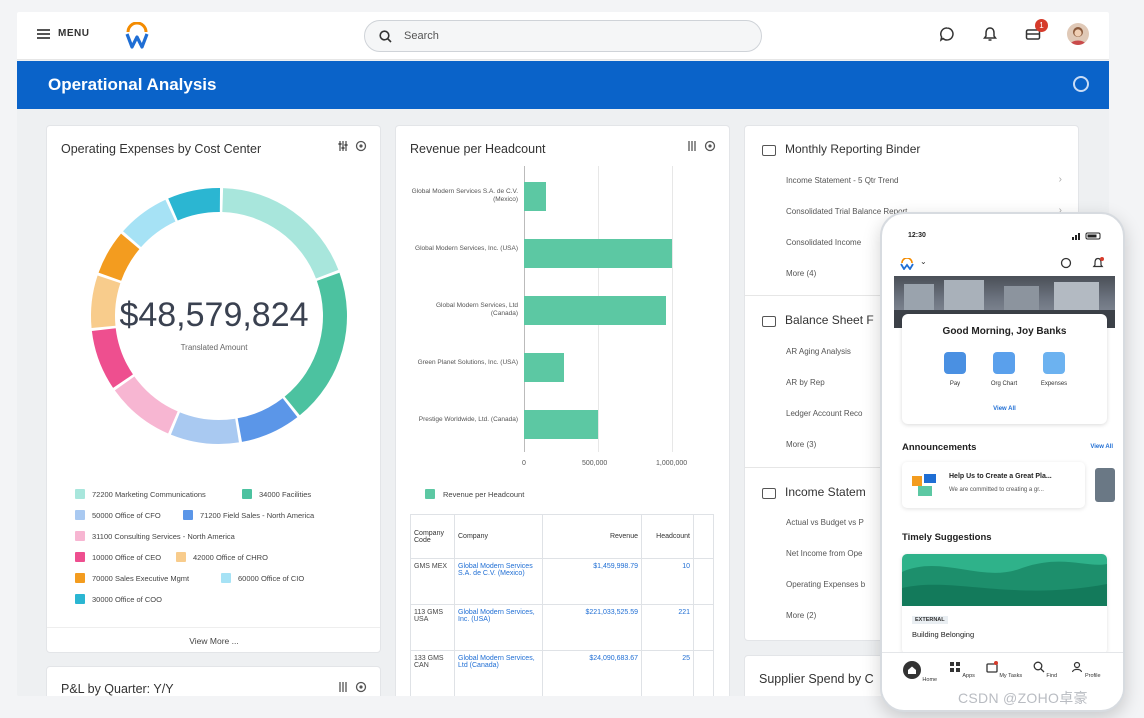  Describe the element at coordinates (805, 382) in the screenshot. I see `binder-item: AR by Rep` at that location.